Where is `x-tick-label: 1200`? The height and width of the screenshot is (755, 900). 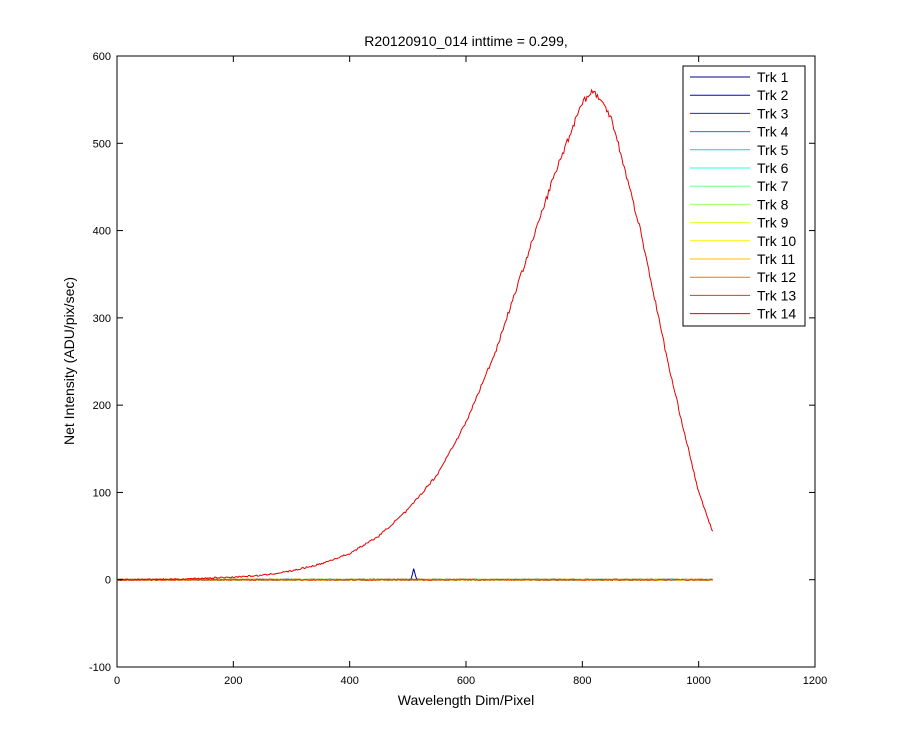 x-tick-label: 1200 is located at coordinates (815, 681).